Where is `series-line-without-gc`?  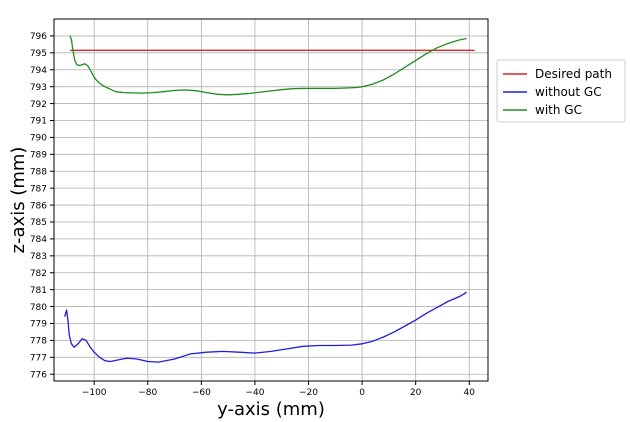
series-line-without-gc is located at coordinates (265, 327).